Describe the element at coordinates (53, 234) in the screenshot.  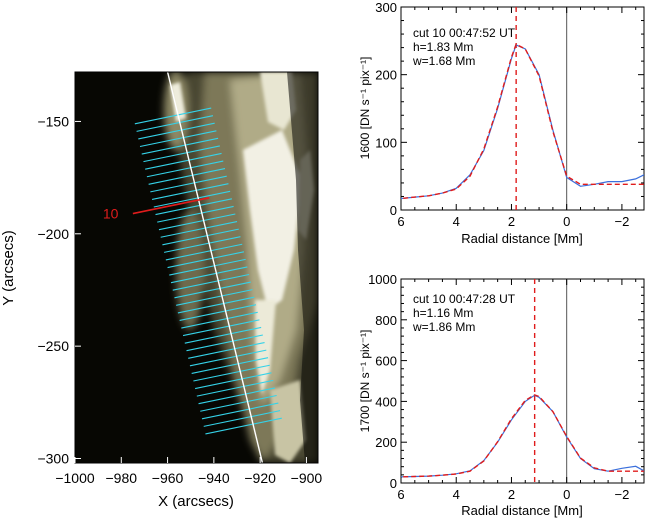
I see `y-tick-label: −200` at that location.